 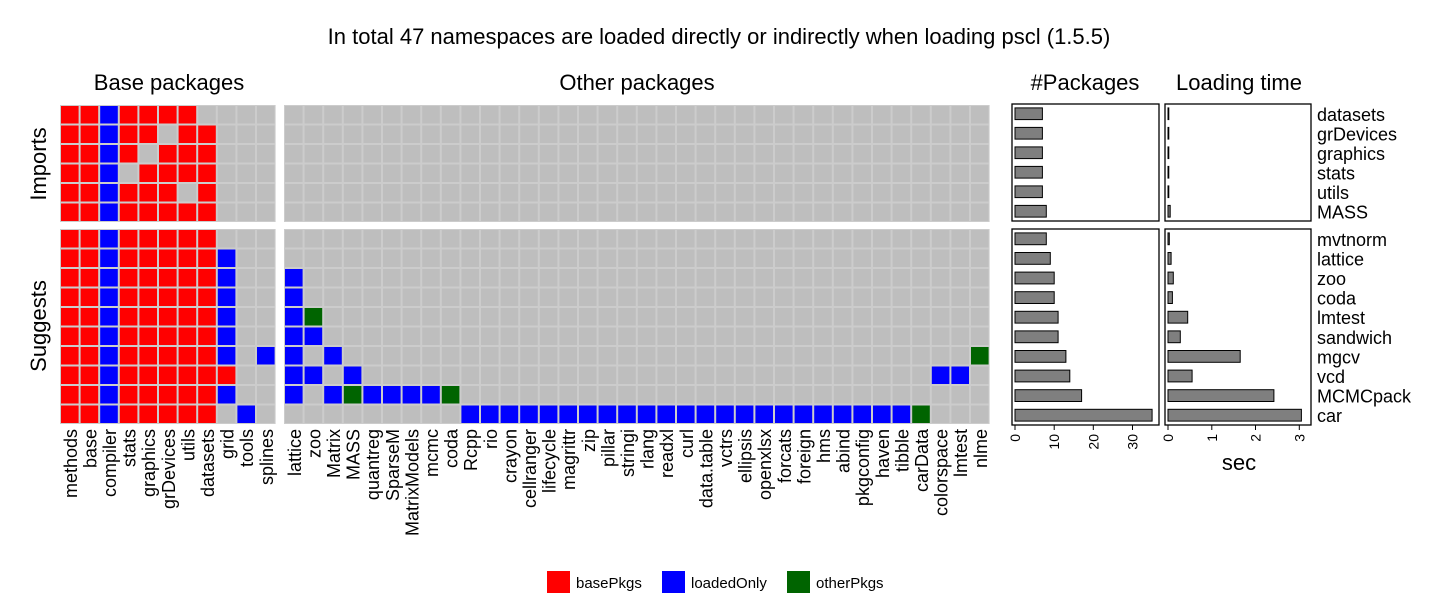 I want to click on cell-mvtnorm-vctrs, so click(x=725, y=239).